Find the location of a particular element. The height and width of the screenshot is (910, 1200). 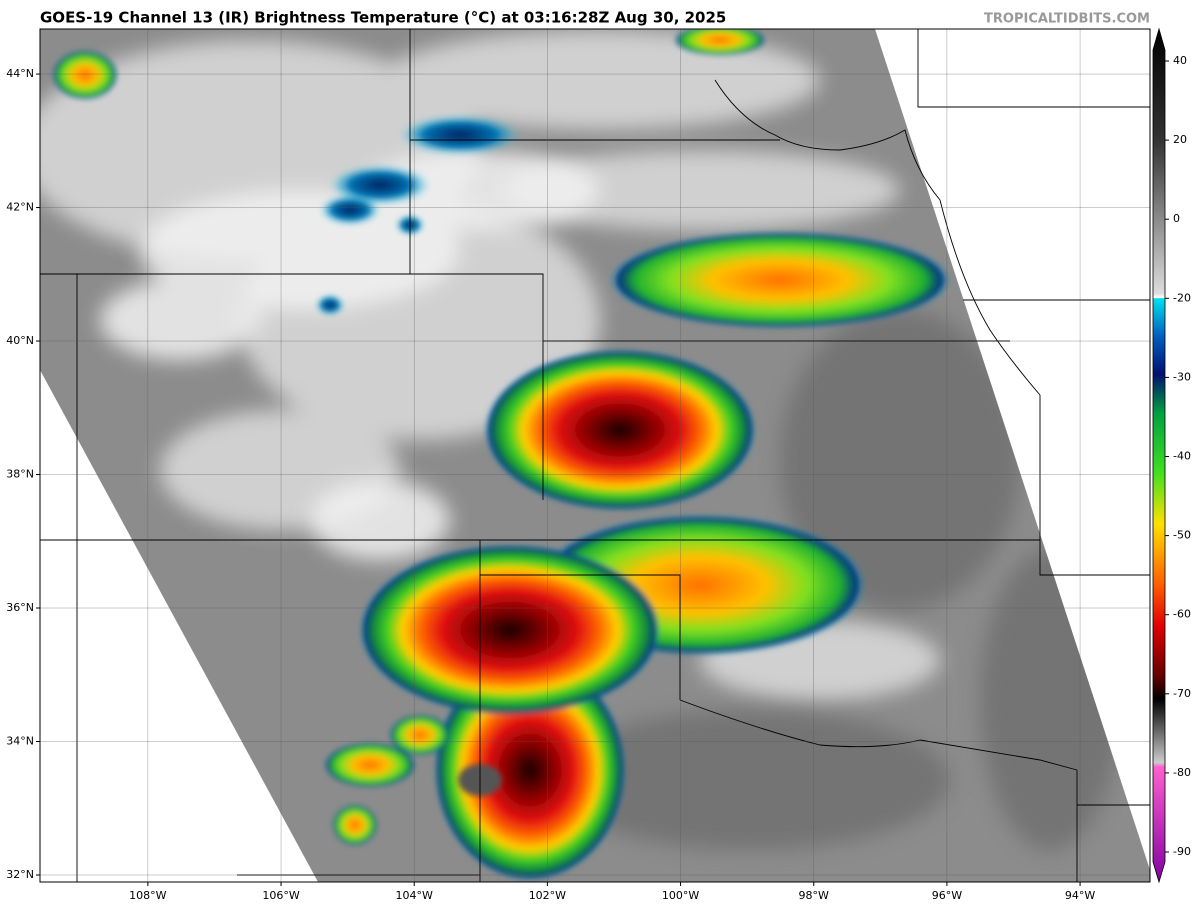

colorbar-tick-label: 20 is located at coordinates (1180, 139).